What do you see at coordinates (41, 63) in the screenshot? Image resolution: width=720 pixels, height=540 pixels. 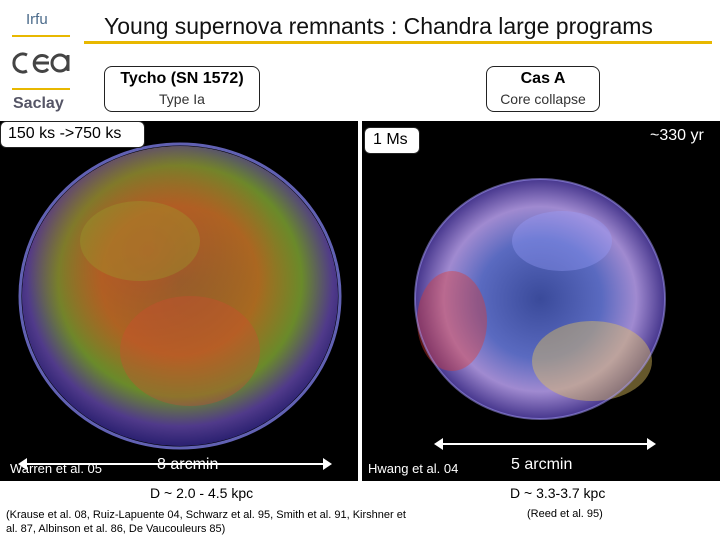 I see `cea-logo-icon` at bounding box center [41, 63].